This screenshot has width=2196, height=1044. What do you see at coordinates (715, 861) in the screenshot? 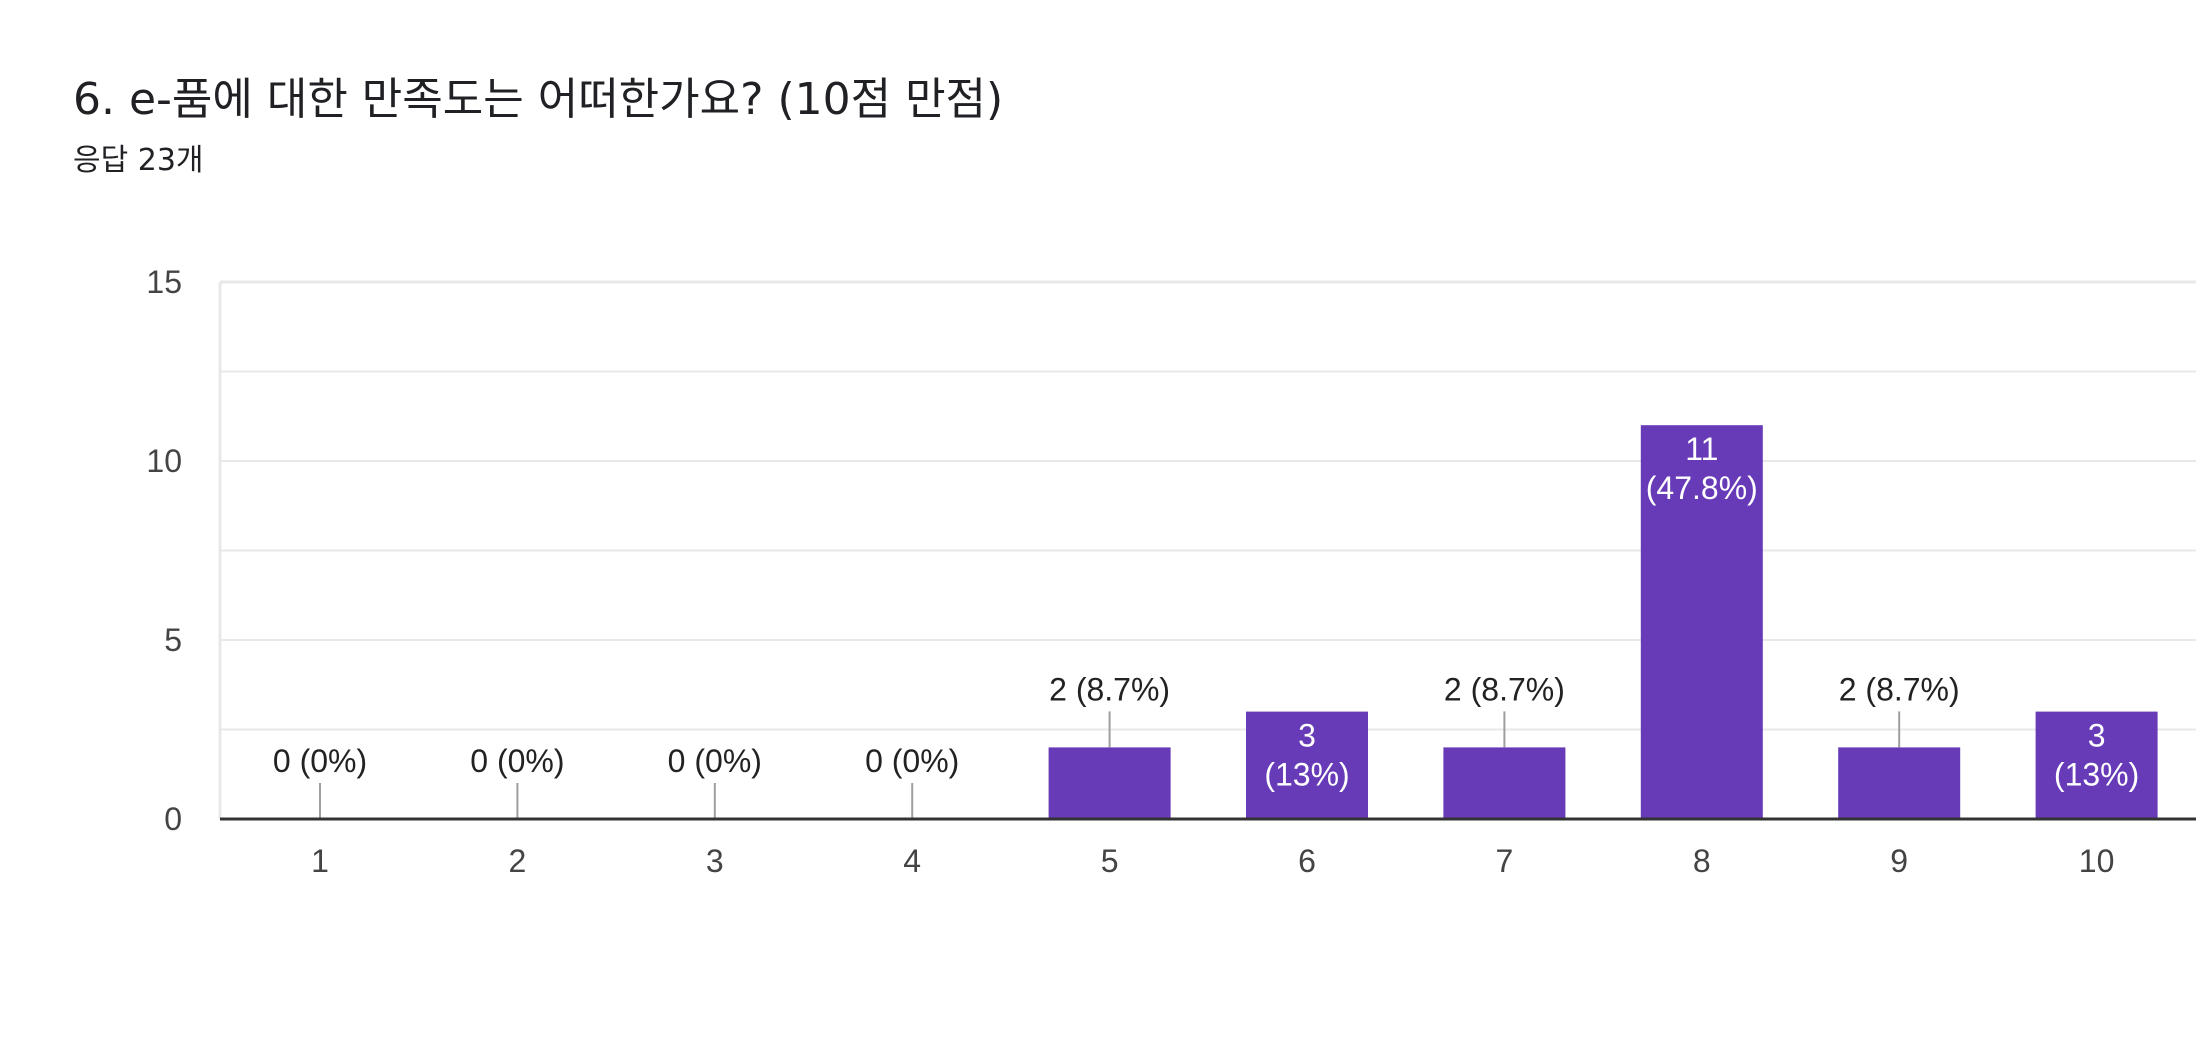
I see `x-tick-label: 3` at bounding box center [715, 861].